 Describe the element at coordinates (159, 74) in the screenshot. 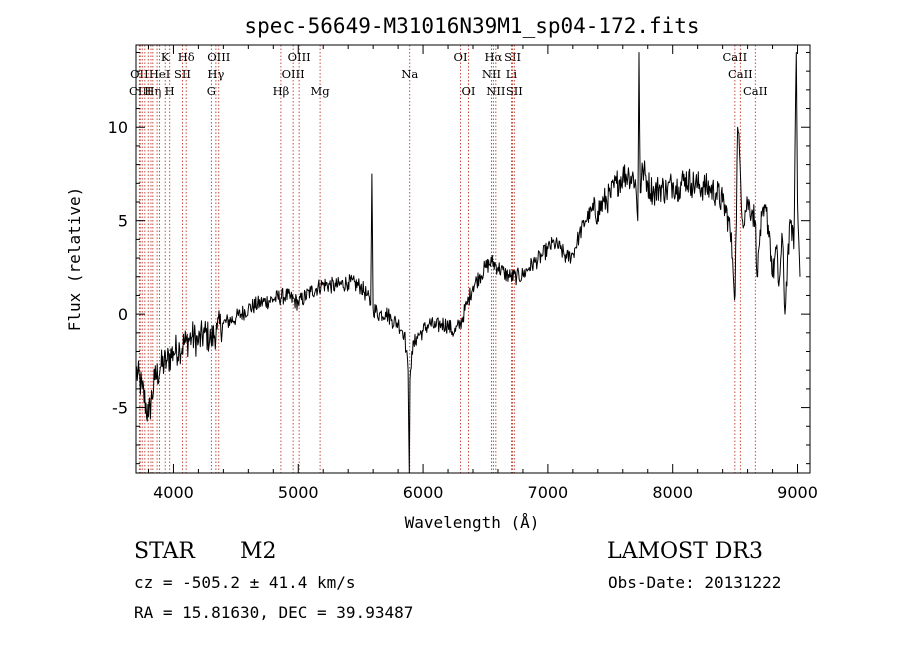

I see `marker-label: HeI` at that location.